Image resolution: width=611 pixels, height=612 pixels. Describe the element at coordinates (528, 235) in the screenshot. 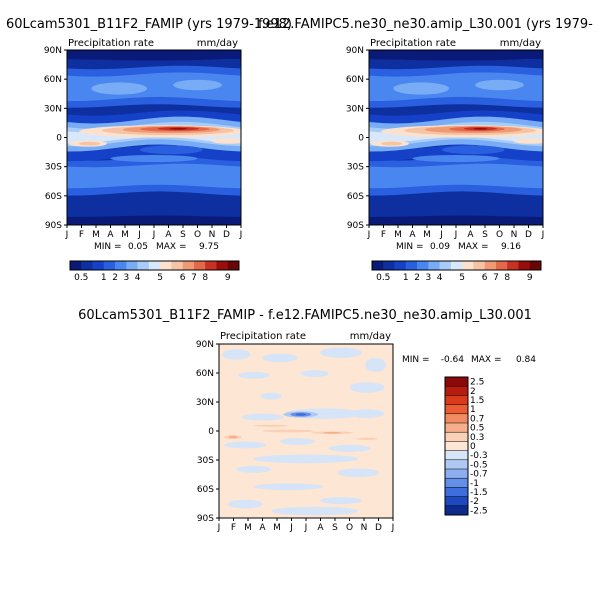

I see `panel-2-x-tick-label: D` at that location.